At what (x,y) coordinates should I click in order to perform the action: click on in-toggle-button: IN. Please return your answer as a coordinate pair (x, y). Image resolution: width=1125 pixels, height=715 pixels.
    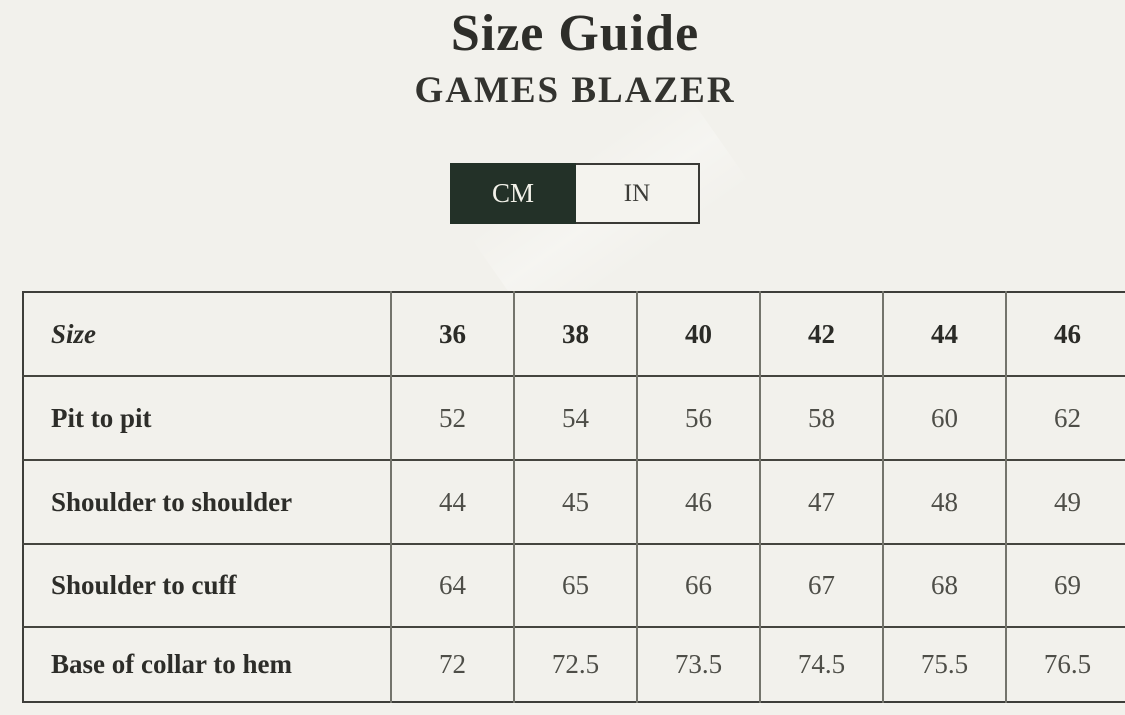
    Looking at the image, I should click on (638, 193).